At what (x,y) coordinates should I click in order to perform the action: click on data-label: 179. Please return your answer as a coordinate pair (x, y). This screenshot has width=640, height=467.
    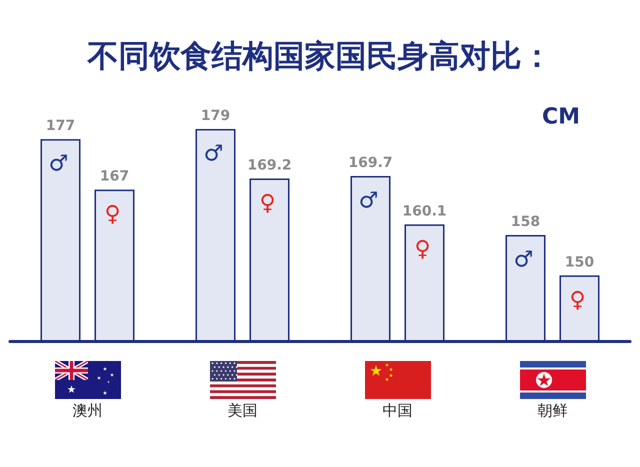
    Looking at the image, I should click on (215, 116).